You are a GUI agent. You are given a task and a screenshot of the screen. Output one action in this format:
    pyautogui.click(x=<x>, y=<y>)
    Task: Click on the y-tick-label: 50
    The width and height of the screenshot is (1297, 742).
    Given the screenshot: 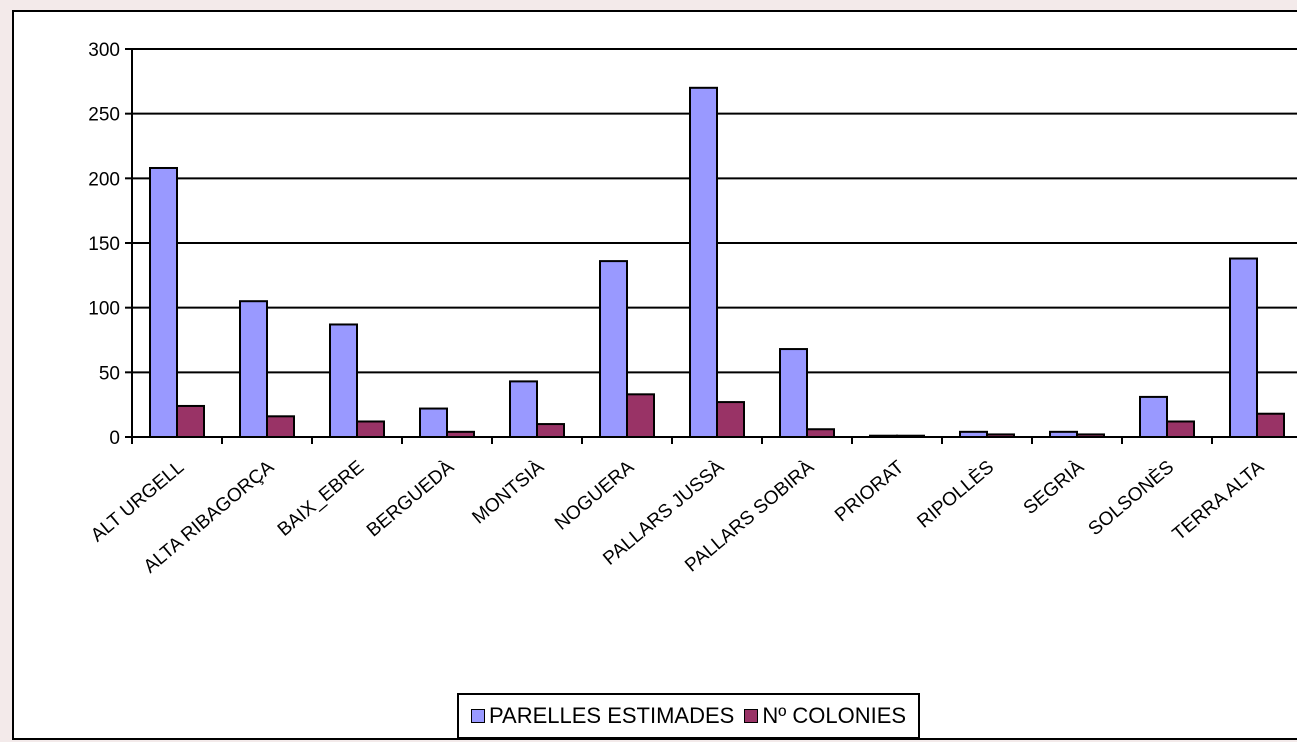 What is the action you would take?
    pyautogui.click(x=109, y=373)
    